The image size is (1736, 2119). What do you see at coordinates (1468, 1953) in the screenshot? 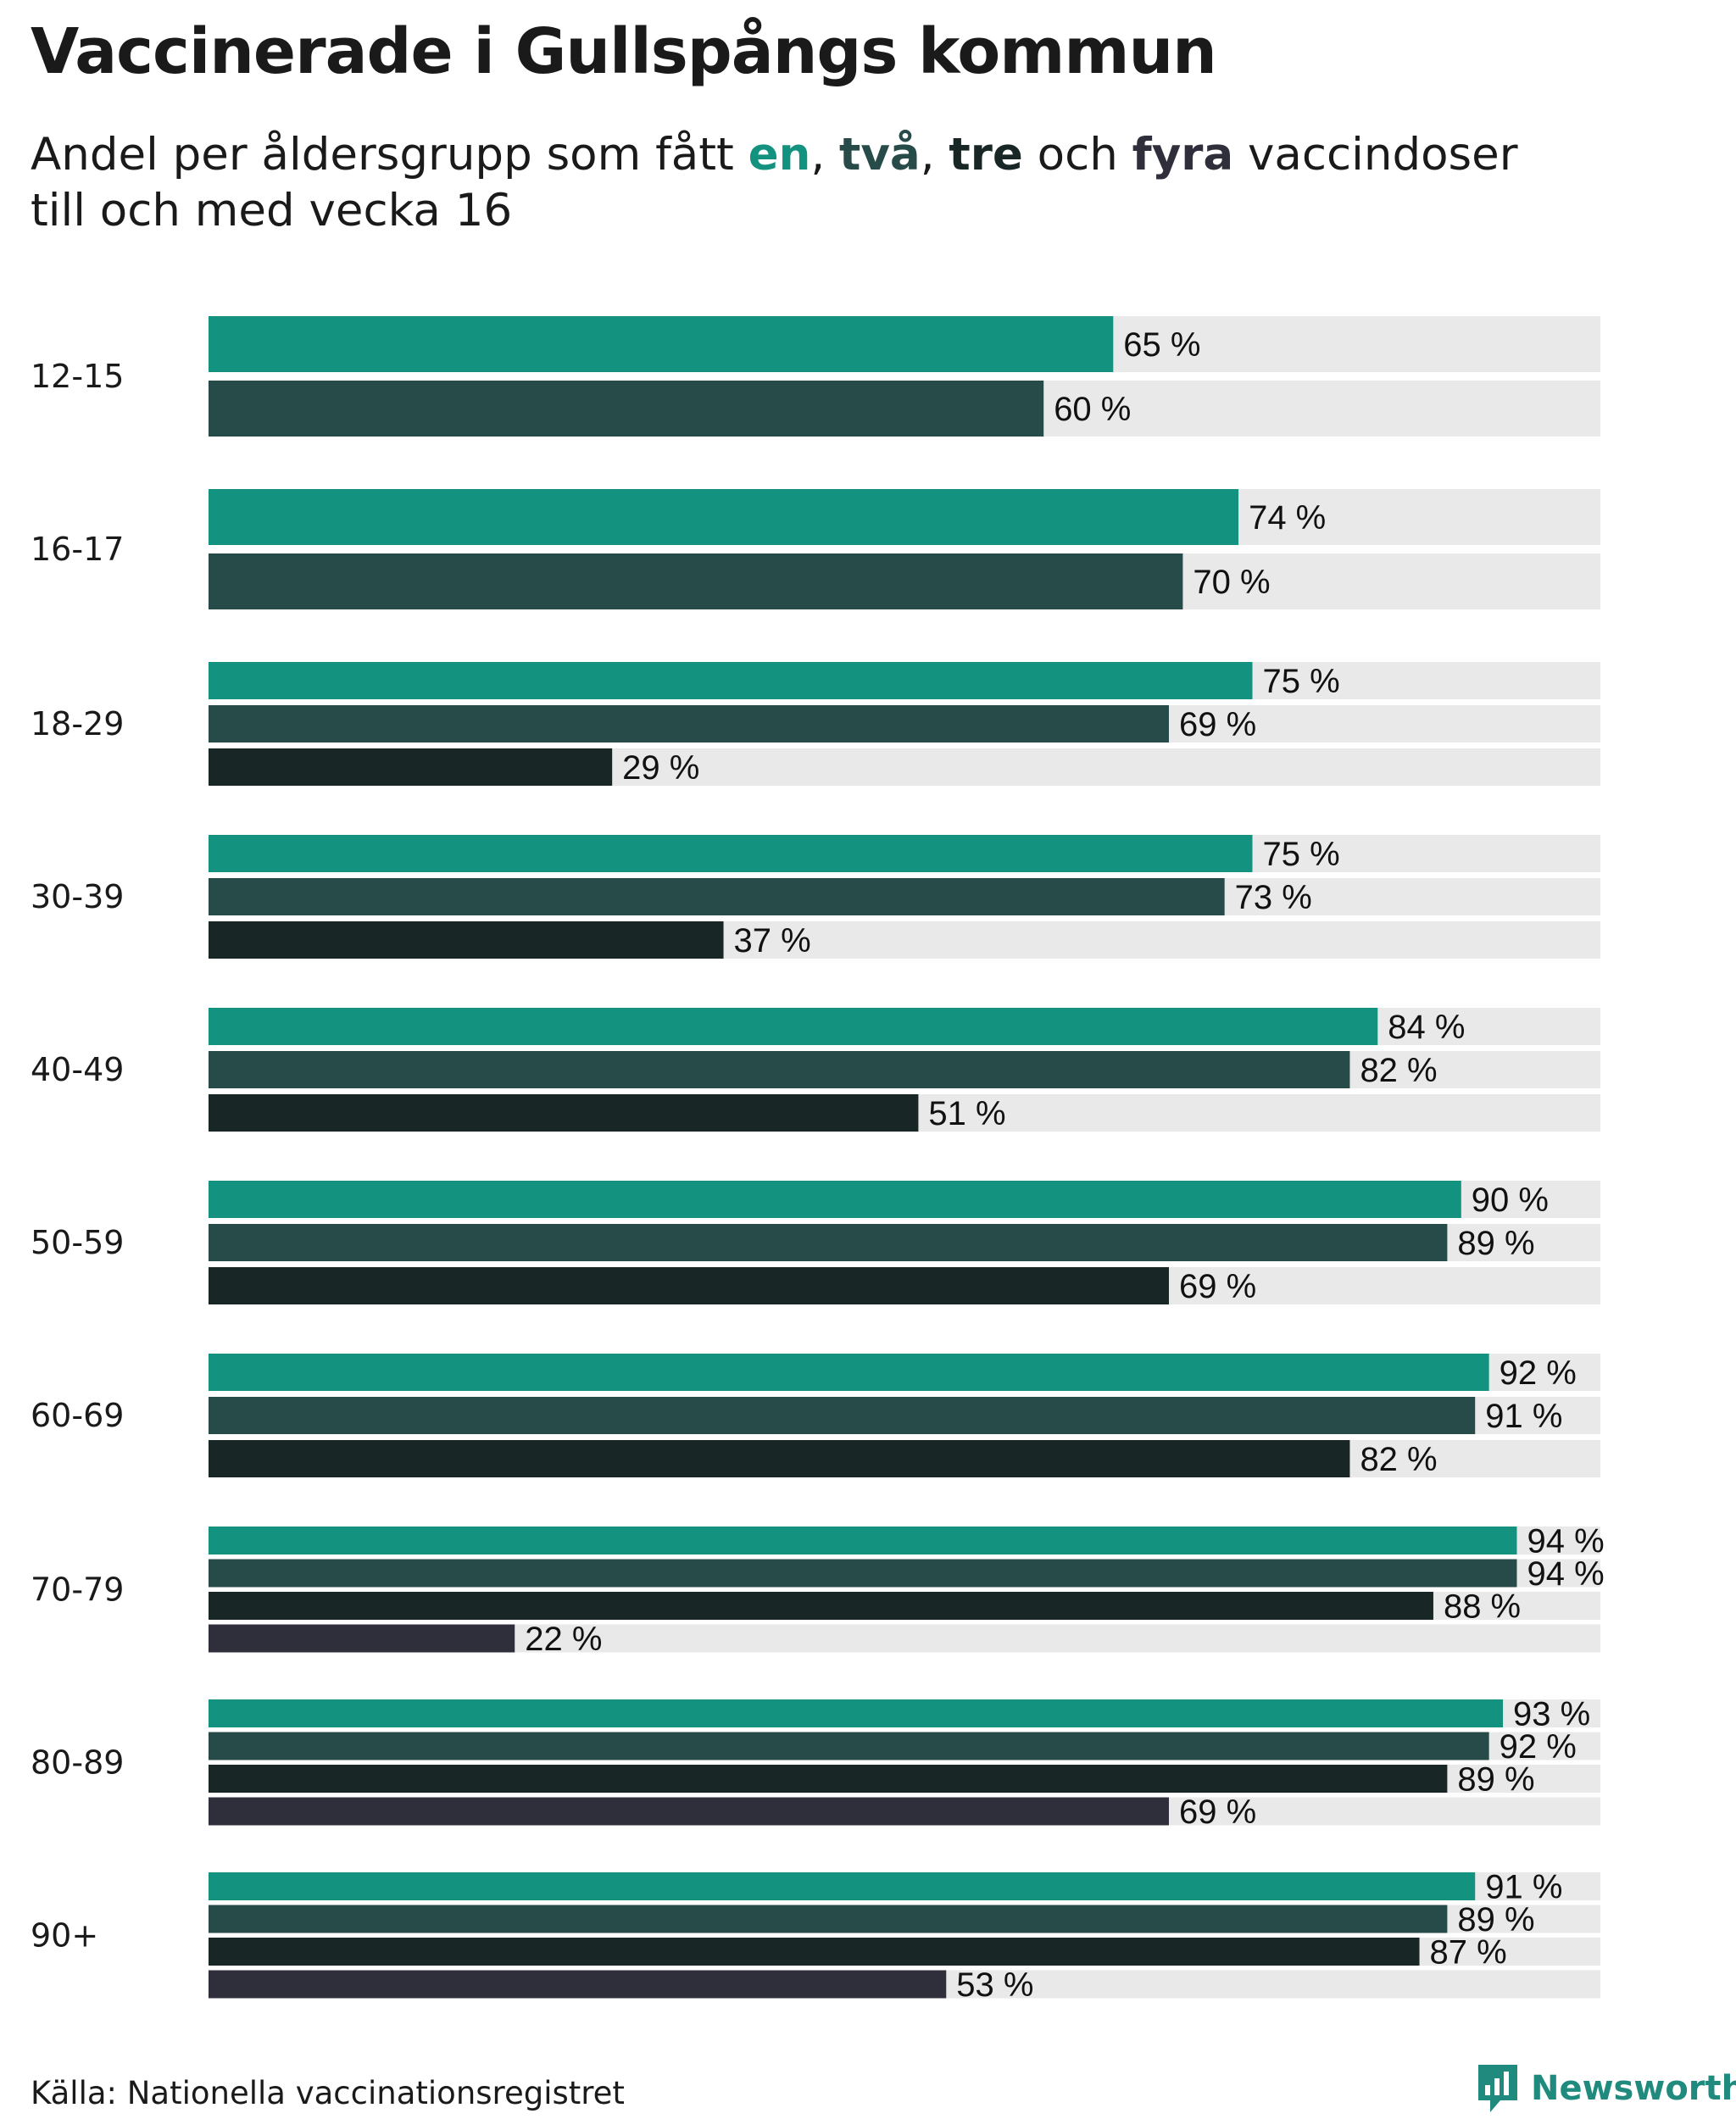
I see `data-label: 87 %` at bounding box center [1468, 1953].